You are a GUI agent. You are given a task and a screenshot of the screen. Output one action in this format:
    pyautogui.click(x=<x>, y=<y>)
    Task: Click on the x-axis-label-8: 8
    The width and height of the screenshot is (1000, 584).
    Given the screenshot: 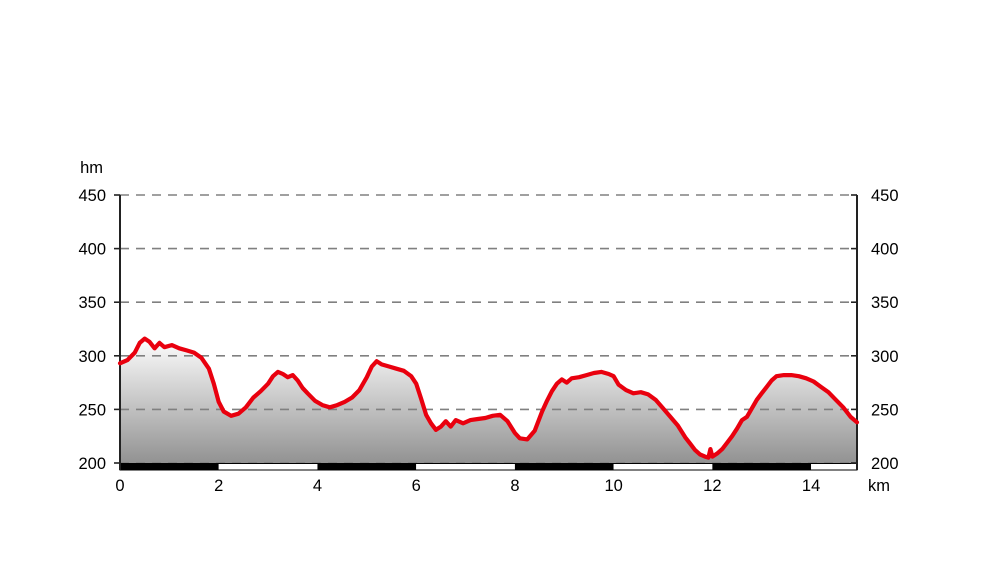 What is the action you would take?
    pyautogui.click(x=514, y=486)
    